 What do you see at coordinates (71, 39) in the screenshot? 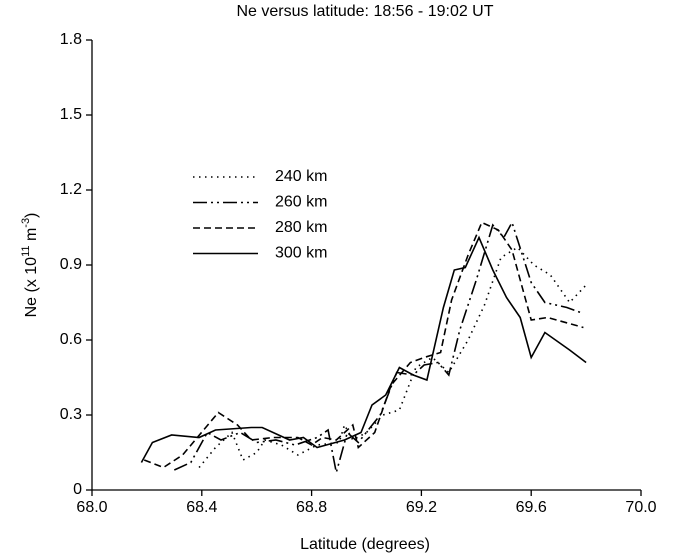
I see `y-tick-label: 1.8` at bounding box center [71, 39].